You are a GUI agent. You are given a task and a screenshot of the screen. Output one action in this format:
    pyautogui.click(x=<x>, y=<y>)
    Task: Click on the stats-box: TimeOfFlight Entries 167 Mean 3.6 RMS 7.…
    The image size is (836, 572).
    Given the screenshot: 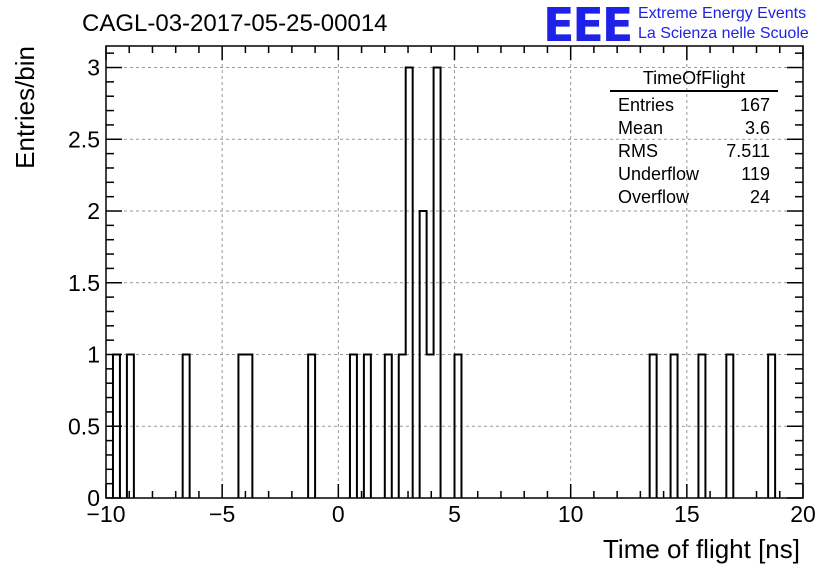 What is the action you would take?
    pyautogui.click(x=694, y=138)
    